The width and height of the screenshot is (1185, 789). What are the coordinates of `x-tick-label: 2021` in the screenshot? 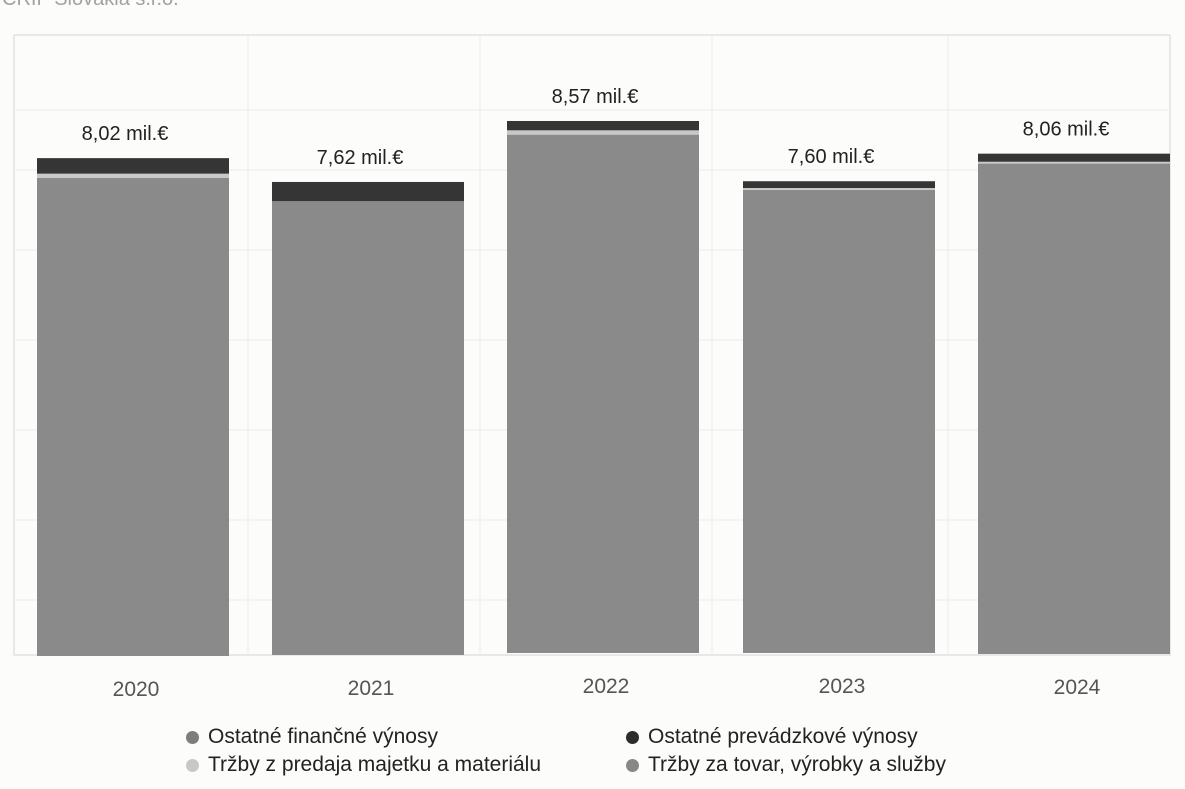 It's located at (371, 688).